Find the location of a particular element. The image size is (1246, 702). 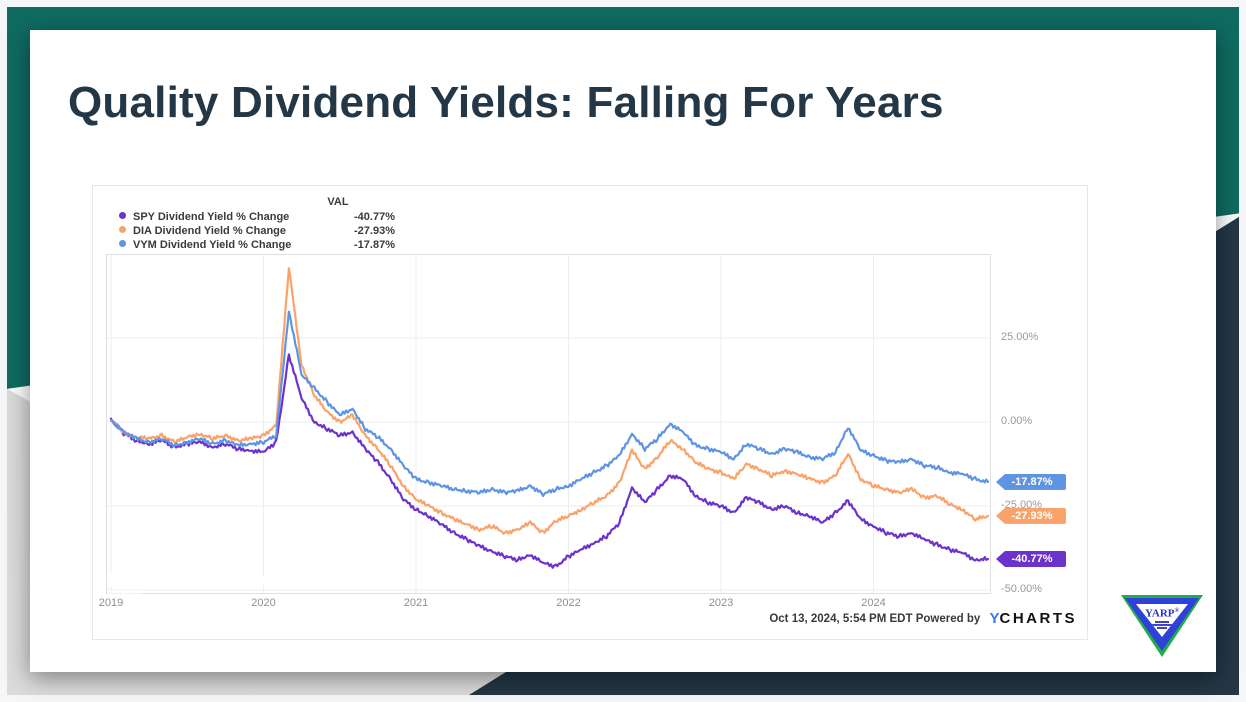

spy-series-dot-icon is located at coordinates (122, 215).